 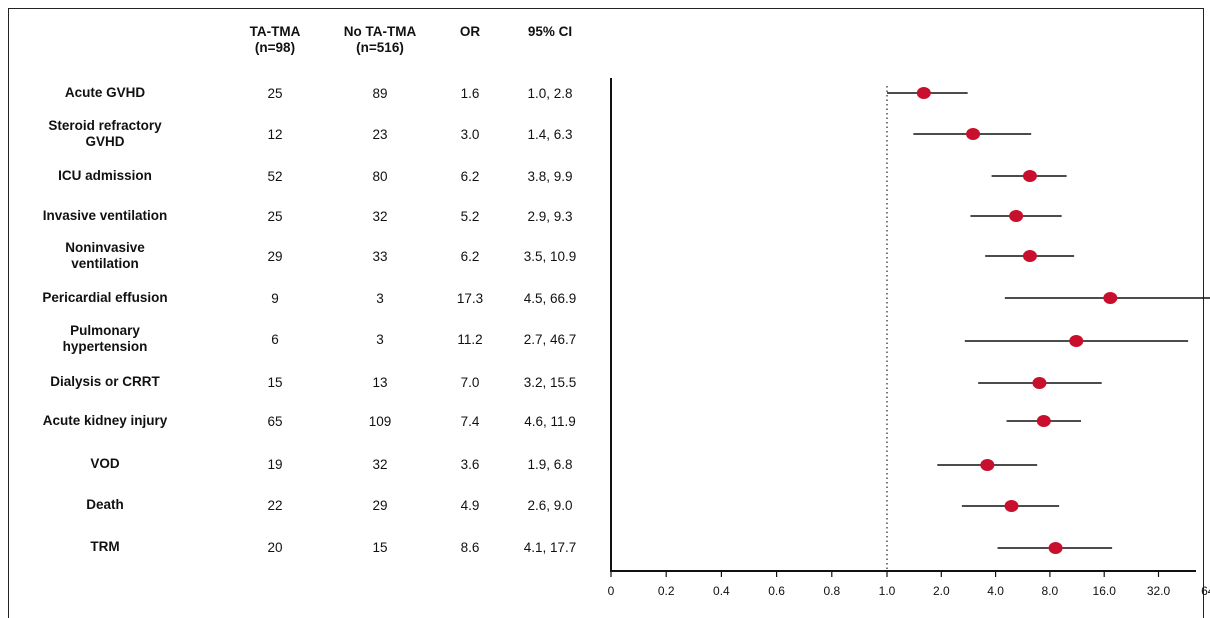 What do you see at coordinates (105, 215) in the screenshot?
I see `row-label: Invasive ventilation` at bounding box center [105, 215].